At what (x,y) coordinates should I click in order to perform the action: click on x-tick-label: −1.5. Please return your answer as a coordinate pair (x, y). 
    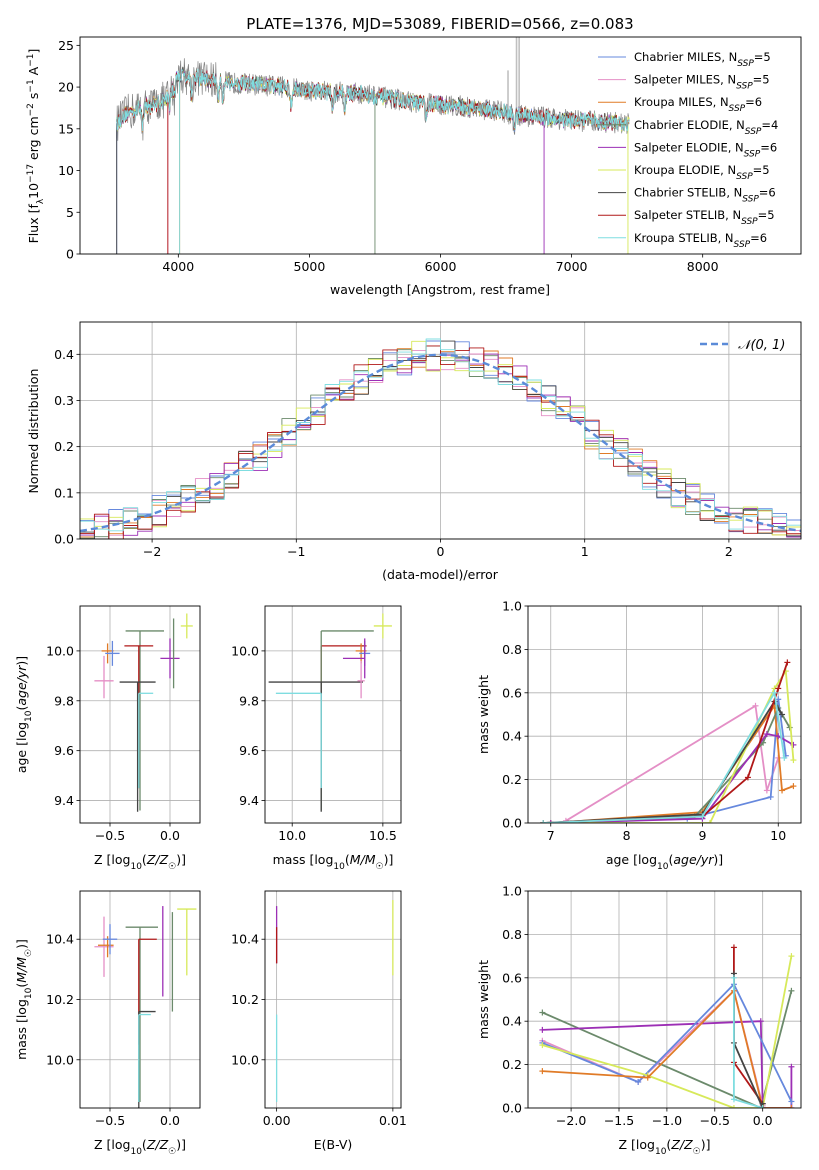
    Looking at the image, I should click on (619, 1120).